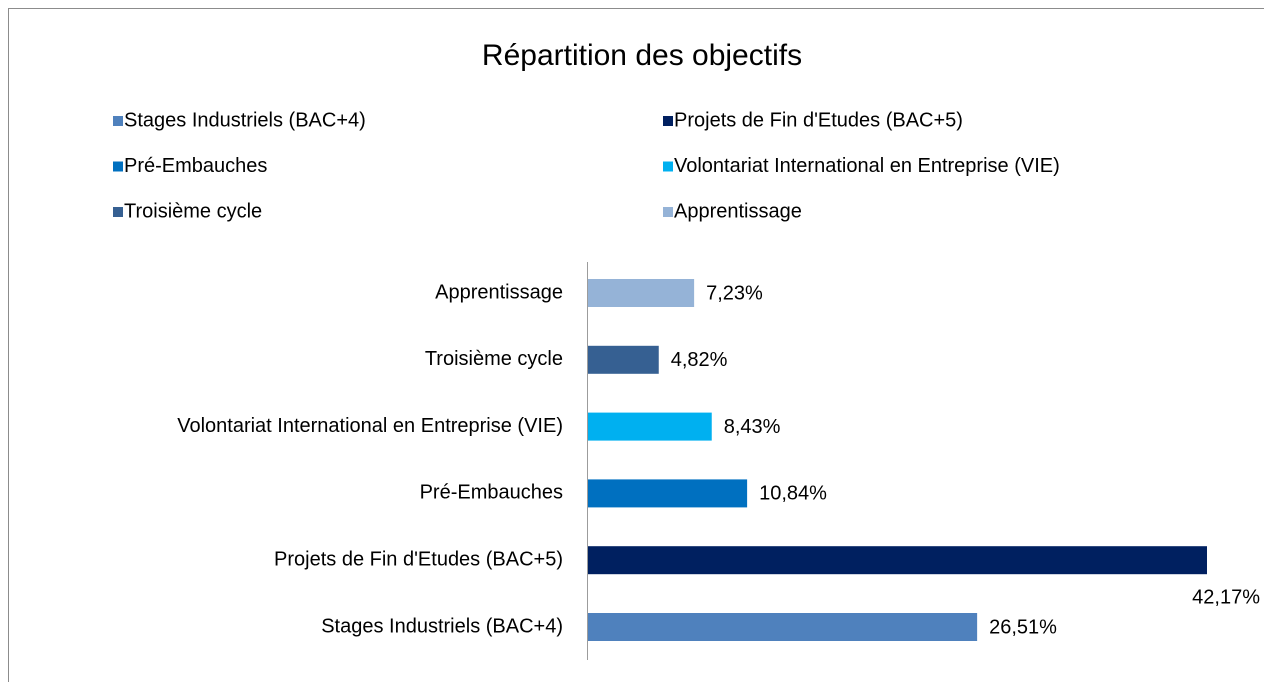  I want to click on y-tick-label: Troisième cycle, so click(494, 359).